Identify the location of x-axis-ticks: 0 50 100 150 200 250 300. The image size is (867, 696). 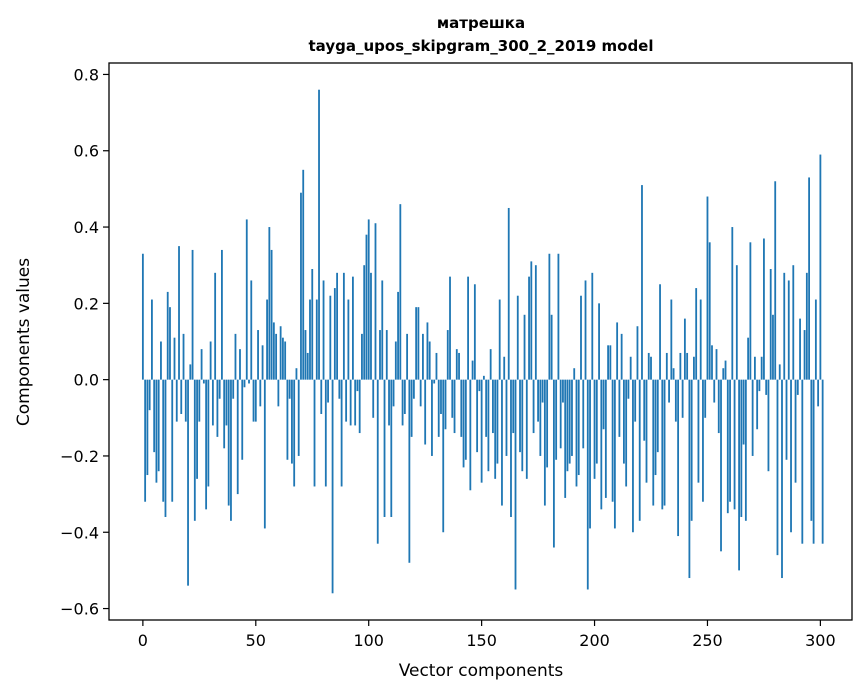
(487, 635).